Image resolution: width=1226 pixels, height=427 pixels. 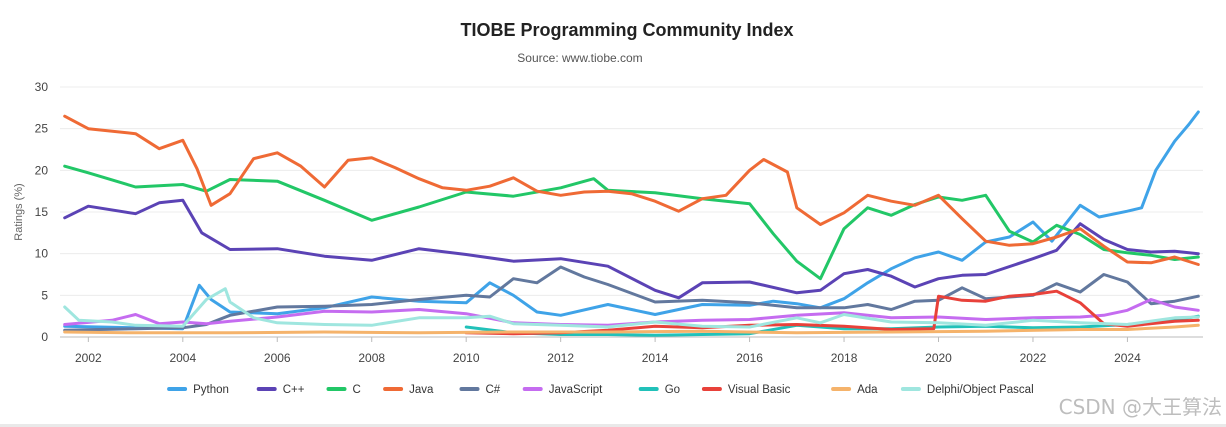 I want to click on x-tick-label: 2018, so click(x=844, y=358).